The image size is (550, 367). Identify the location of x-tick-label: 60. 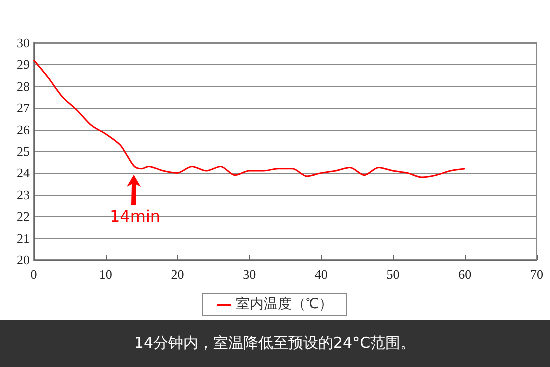
(465, 274).